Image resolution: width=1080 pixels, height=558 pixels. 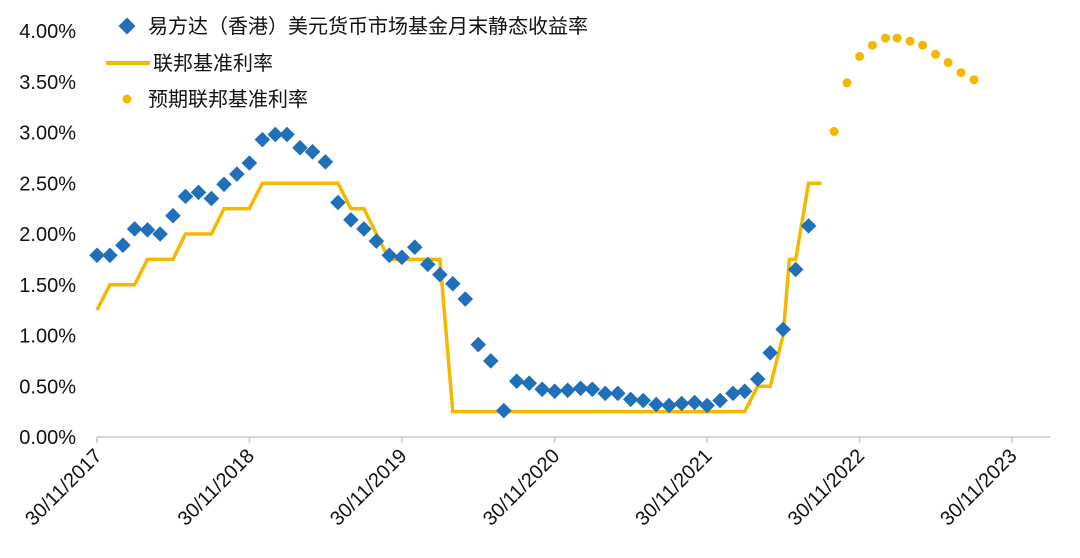 What do you see at coordinates (47, 286) in the screenshot?
I see `y-tick-label: 1.50%` at bounding box center [47, 286].